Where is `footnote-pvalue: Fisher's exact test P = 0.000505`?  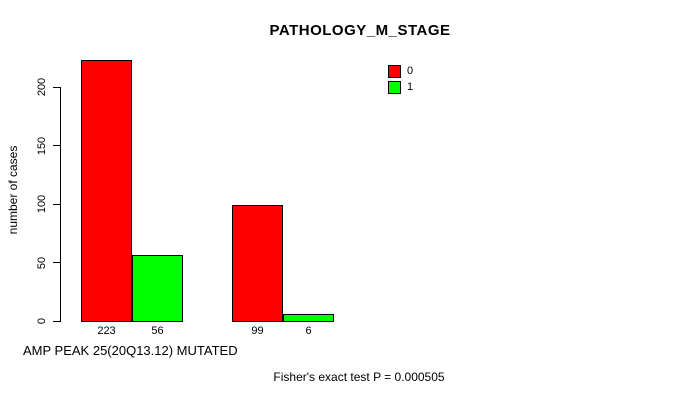 footnote-pvalue: Fisher's exact test P = 0.000505 is located at coordinates (359, 377).